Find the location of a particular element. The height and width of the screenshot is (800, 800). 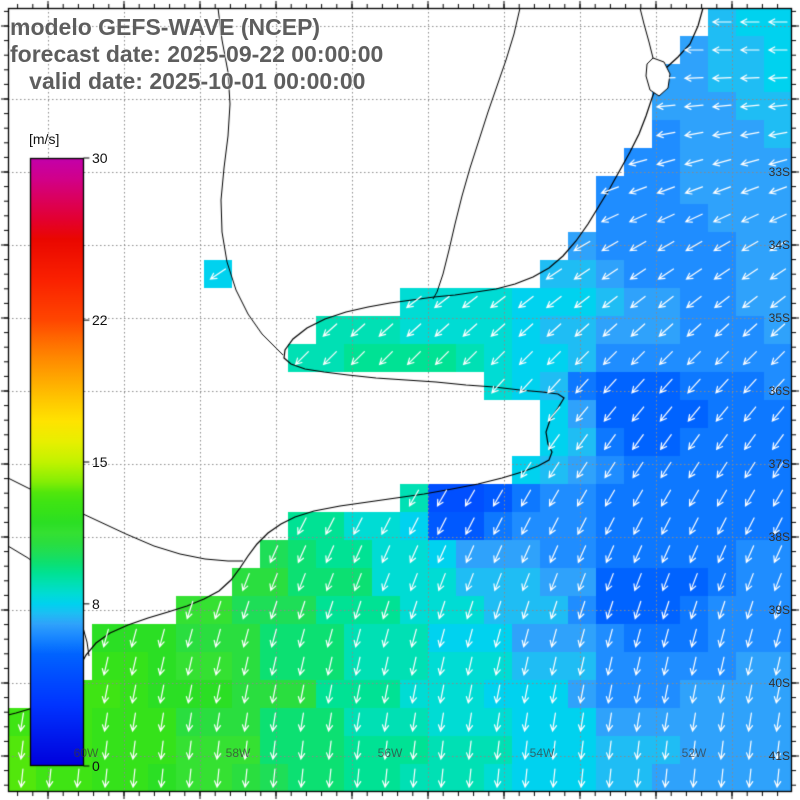

lat-label-37S: 37S is located at coordinates (779, 464).